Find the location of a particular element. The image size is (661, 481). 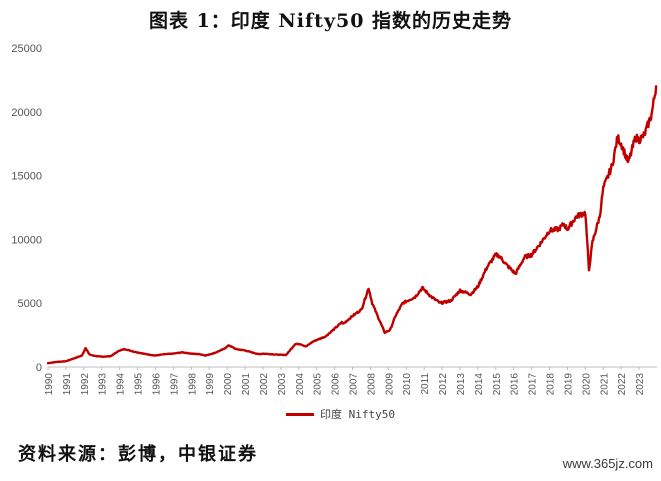

legend-swatch is located at coordinates (300, 414).